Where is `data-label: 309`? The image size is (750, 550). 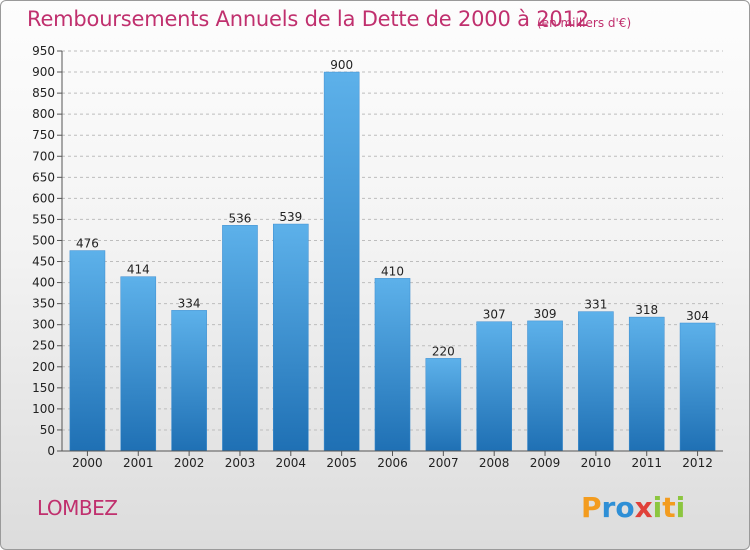
data-label: 309 is located at coordinates (545, 314).